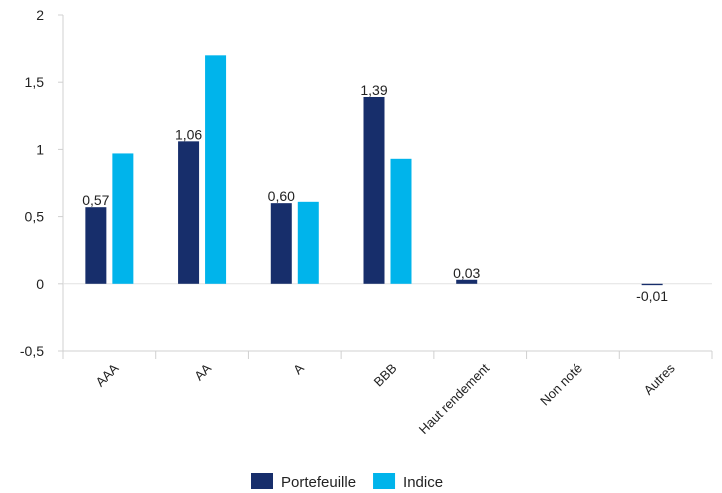 This screenshot has height=493, width=722. I want to click on y-tick-label: 1, so click(40, 149).